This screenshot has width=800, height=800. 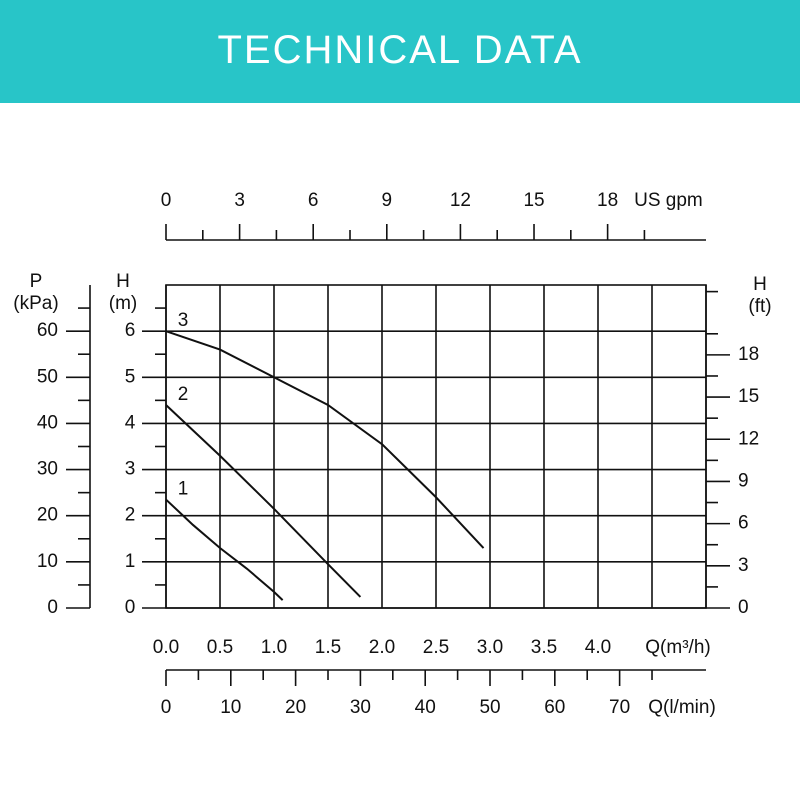 What do you see at coordinates (619, 707) in the screenshot?
I see `tick-label: 70` at bounding box center [619, 707].